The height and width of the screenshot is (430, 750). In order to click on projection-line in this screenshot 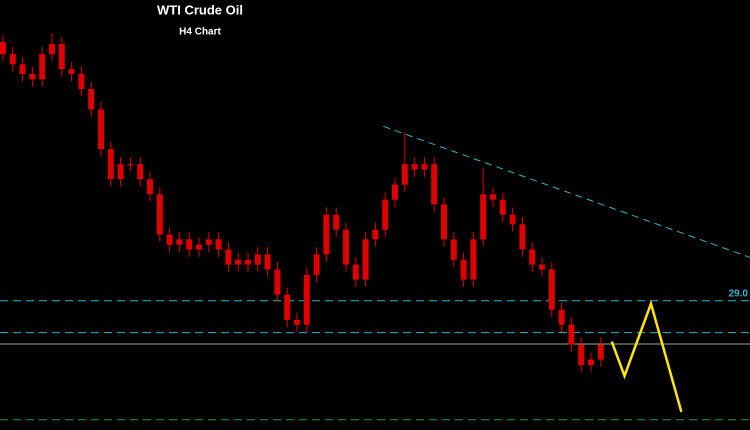, I will do `click(646, 356)`.